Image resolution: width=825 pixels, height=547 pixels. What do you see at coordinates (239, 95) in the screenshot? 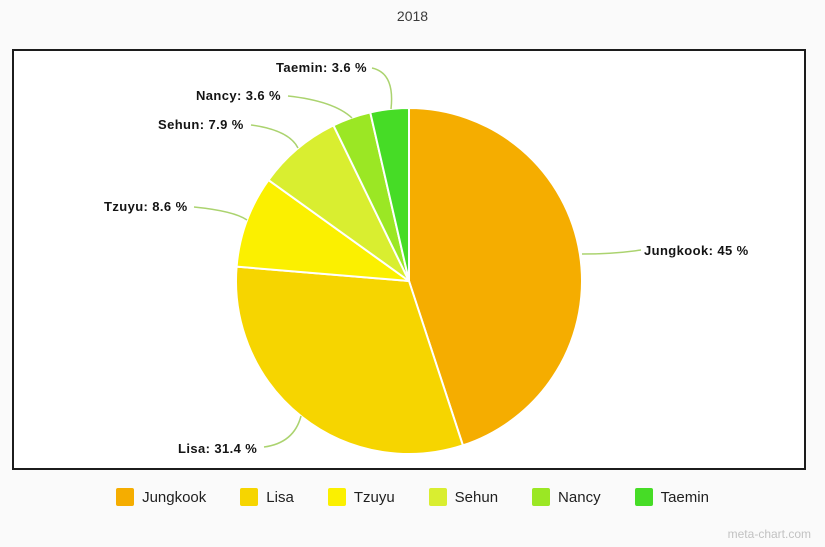
I see `slice-label-nancy: Nancy: 3.6 %` at bounding box center [239, 95].